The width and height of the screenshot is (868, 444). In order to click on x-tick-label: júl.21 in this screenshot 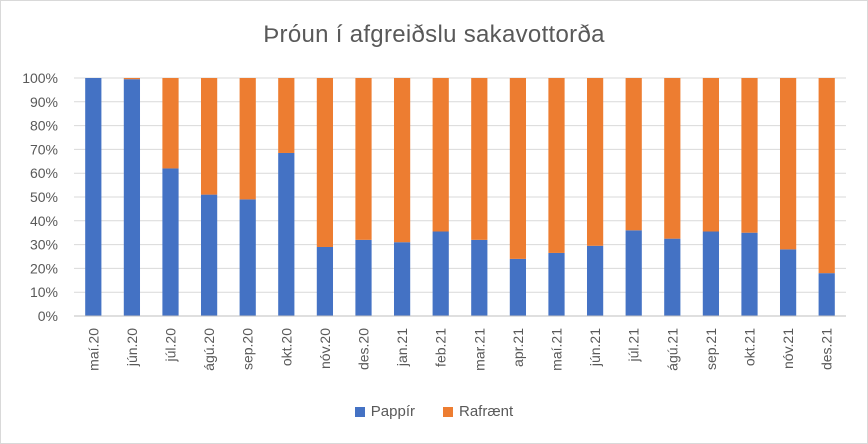, I will do `click(634, 345)`.